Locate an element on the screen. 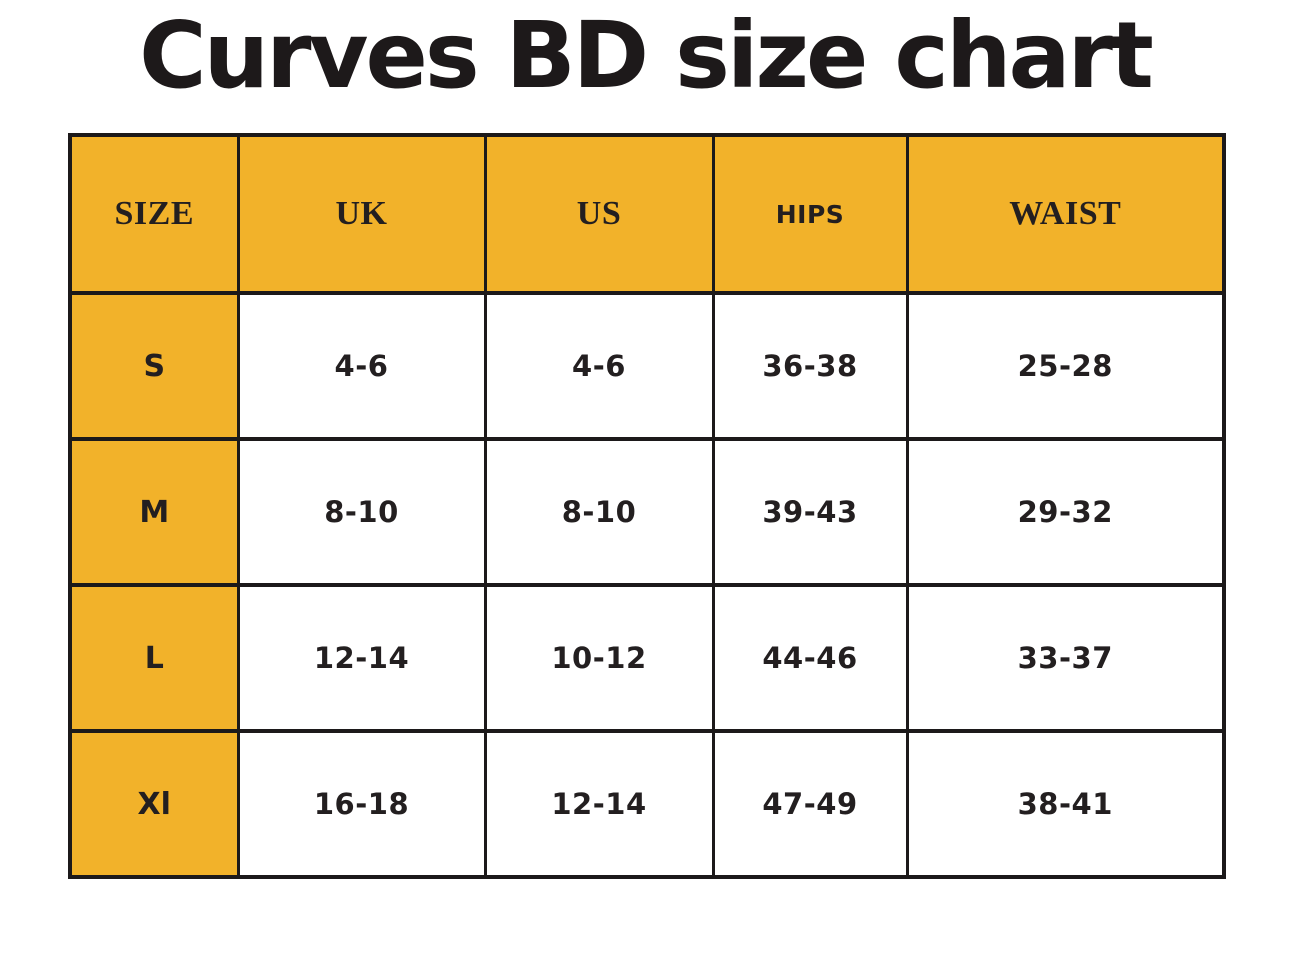 The image size is (1290, 966). us-value: 4-6 is located at coordinates (599, 366).